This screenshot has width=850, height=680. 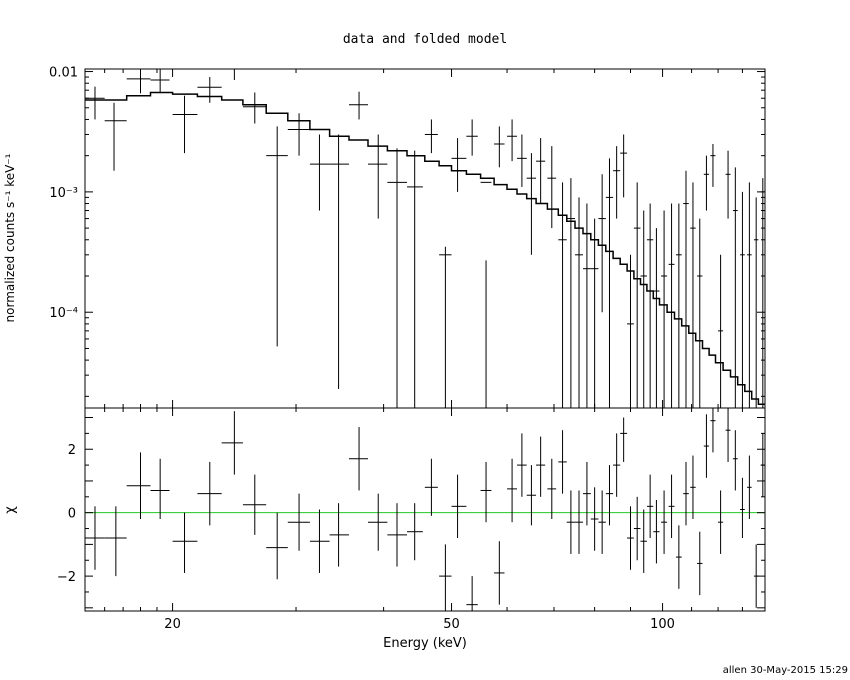 What do you see at coordinates (662, 624) in the screenshot?
I see `x-tick-label: 100` at bounding box center [662, 624].